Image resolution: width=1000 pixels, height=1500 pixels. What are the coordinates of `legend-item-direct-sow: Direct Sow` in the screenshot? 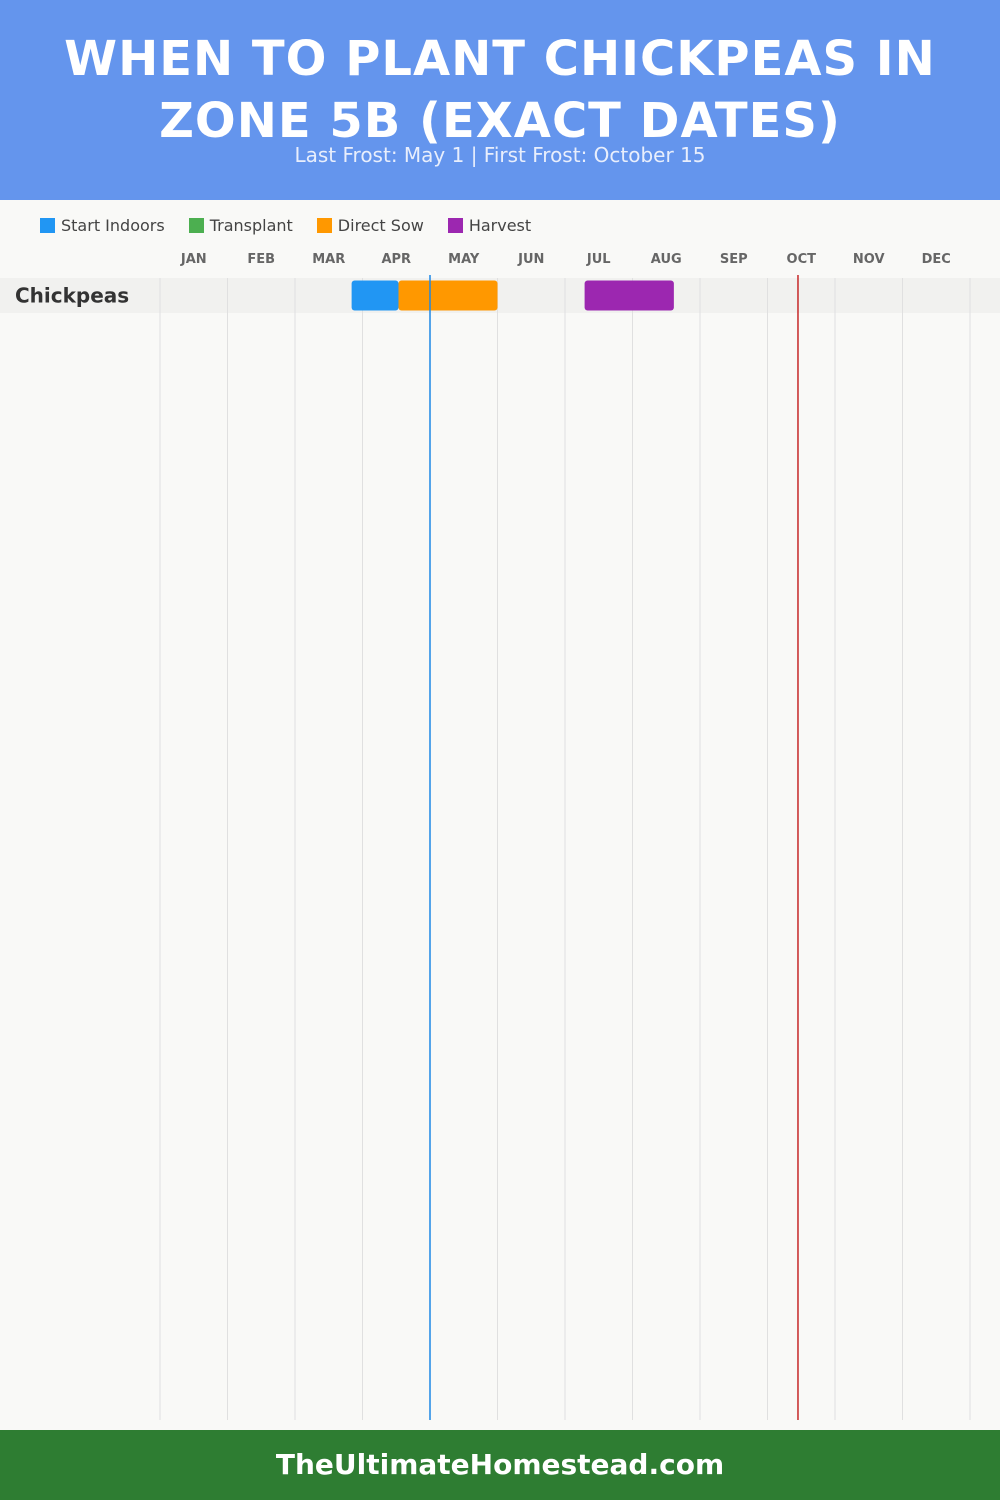 It's located at (370, 225).